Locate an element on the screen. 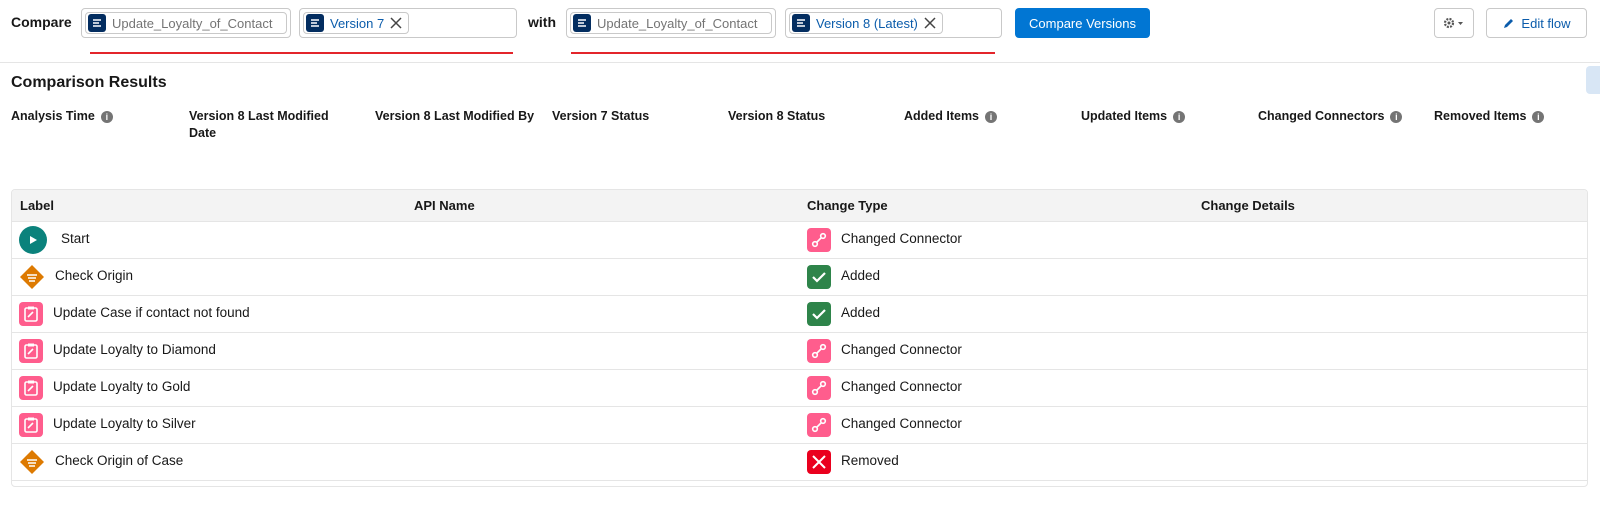 This screenshot has width=1600, height=512. column-header: API Name is located at coordinates (444, 205).